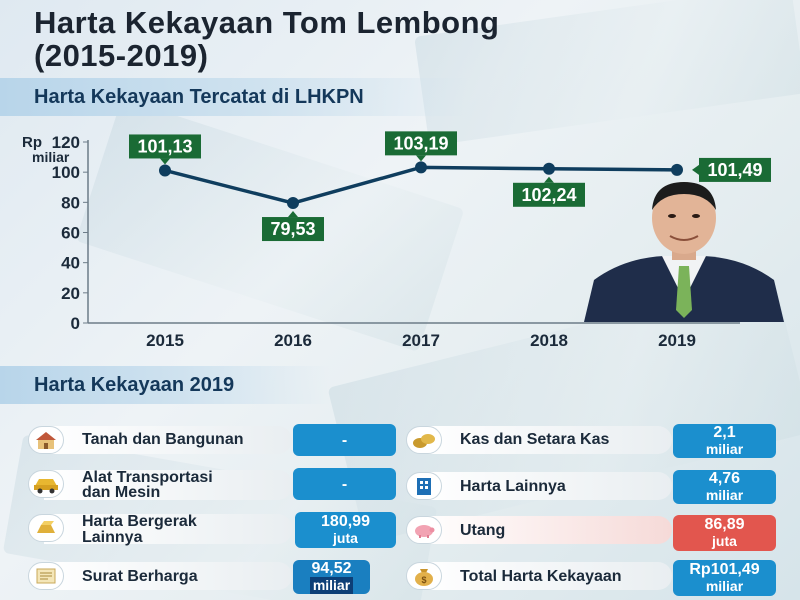 This screenshot has height=600, width=800. What do you see at coordinates (541, 576) in the screenshot?
I see `item-label: Total Harta Kekayaan` at bounding box center [541, 576].